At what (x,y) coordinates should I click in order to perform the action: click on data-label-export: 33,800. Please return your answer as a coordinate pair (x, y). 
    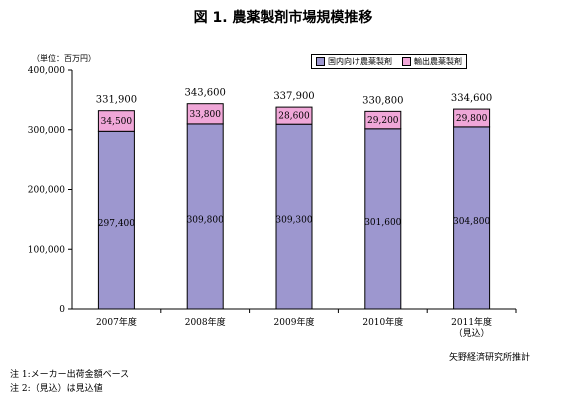
    Looking at the image, I should click on (205, 115).